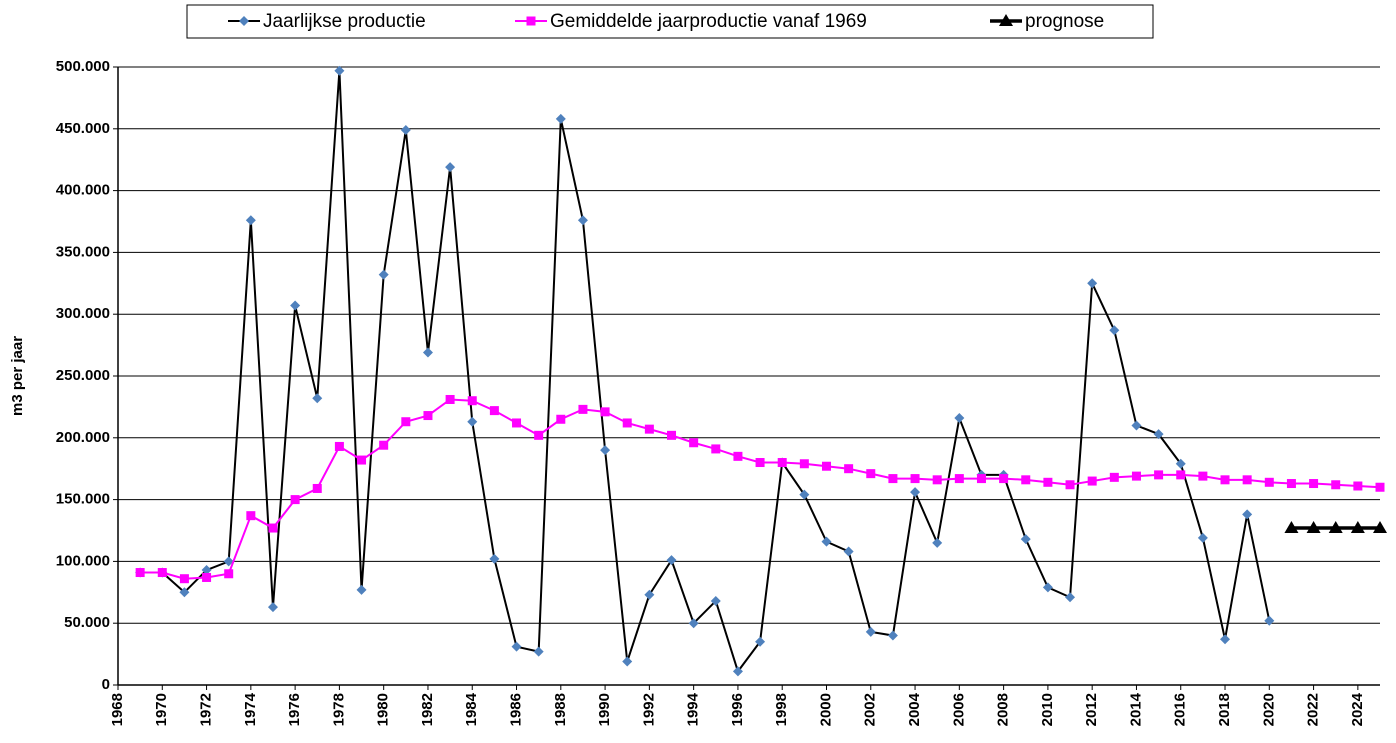  I want to click on x-tick-label: 2010, so click(1047, 709).